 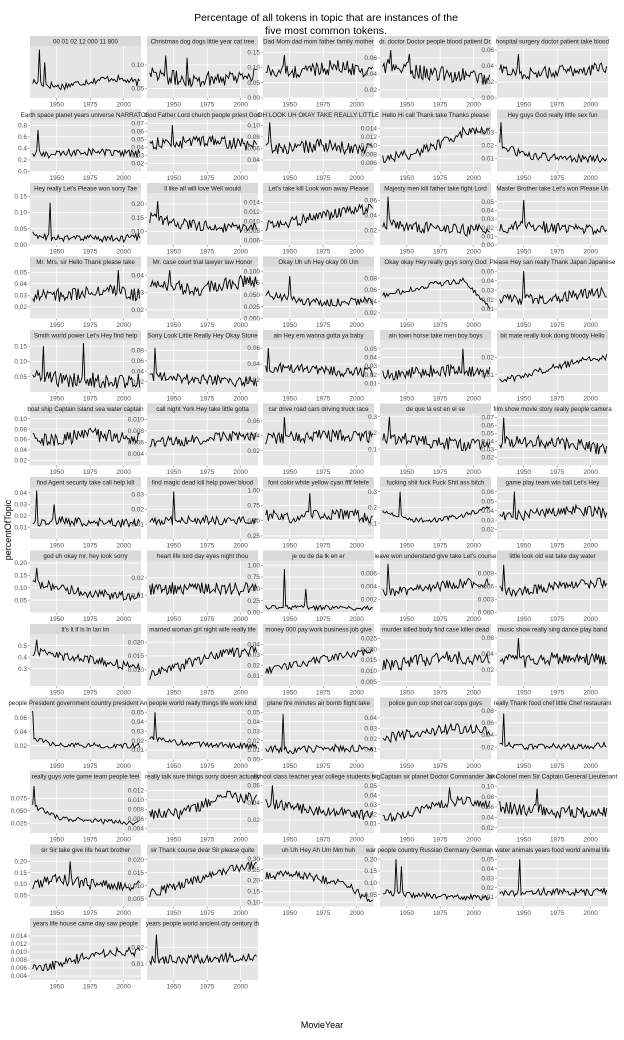 I want to click on y-tick-label: 0.014, so click(x=369, y=128).